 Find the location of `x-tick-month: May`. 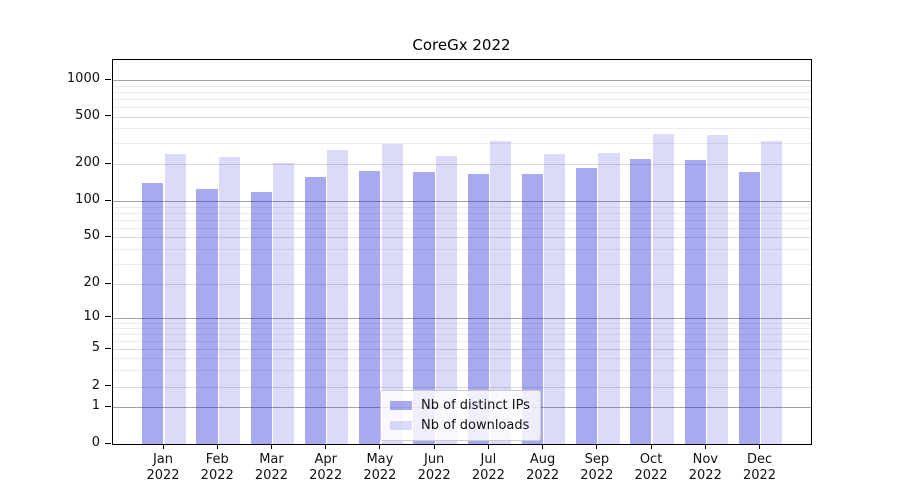

x-tick-month: May is located at coordinates (380, 459).